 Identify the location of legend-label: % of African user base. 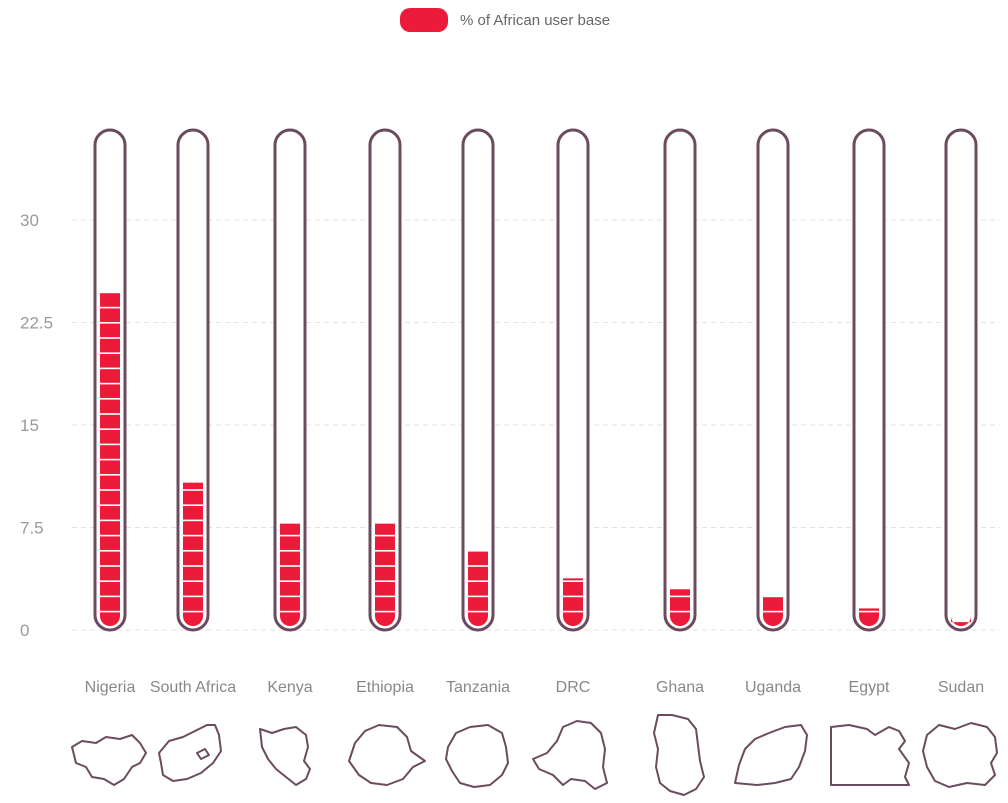
(535, 20).